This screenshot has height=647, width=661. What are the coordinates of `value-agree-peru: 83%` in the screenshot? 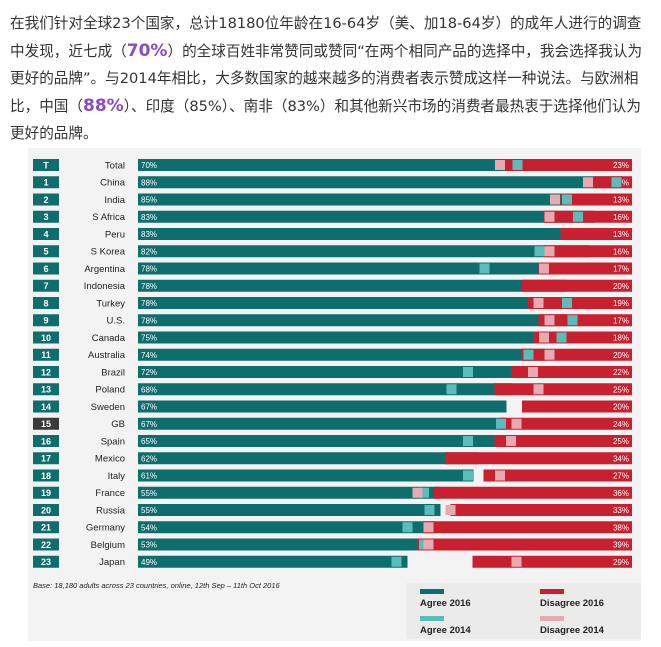 It's located at (149, 234).